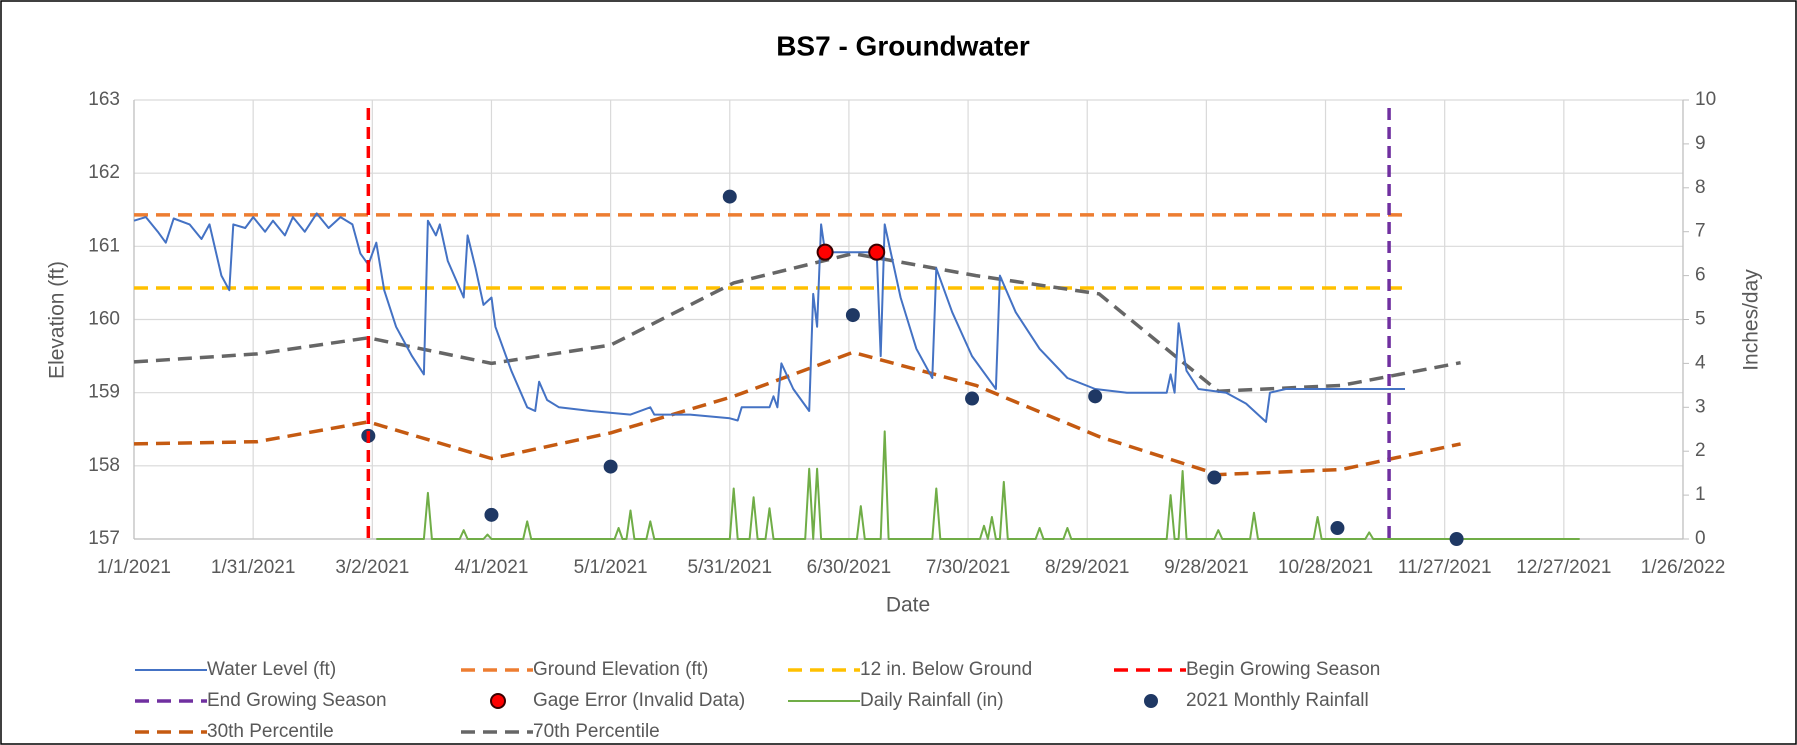 The height and width of the screenshot is (745, 1797). Describe the element at coordinates (1445, 567) in the screenshot. I see `x-tick-label: 11/27/2021` at that location.